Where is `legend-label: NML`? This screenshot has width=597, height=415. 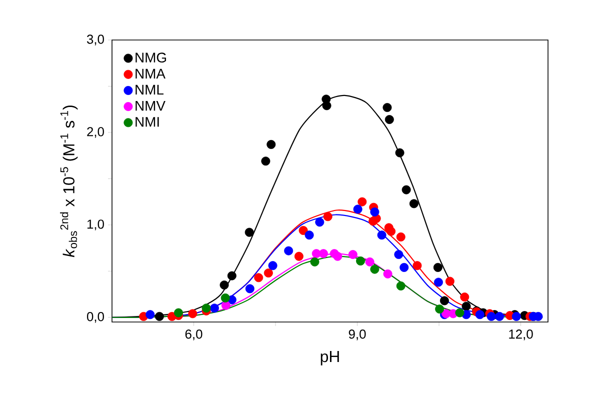
legend-label: NML is located at coordinates (150, 89).